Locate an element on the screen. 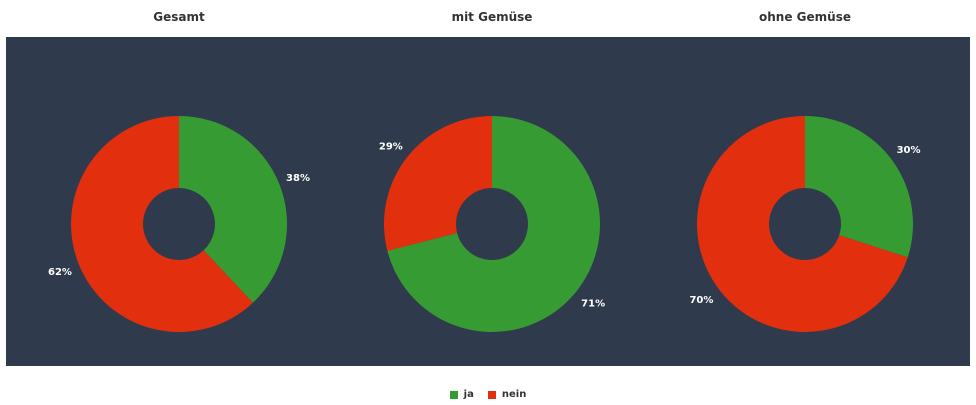 Image resolution: width=976 pixels, height=405 pixels. legend-item-ja: ja is located at coordinates (461, 394).